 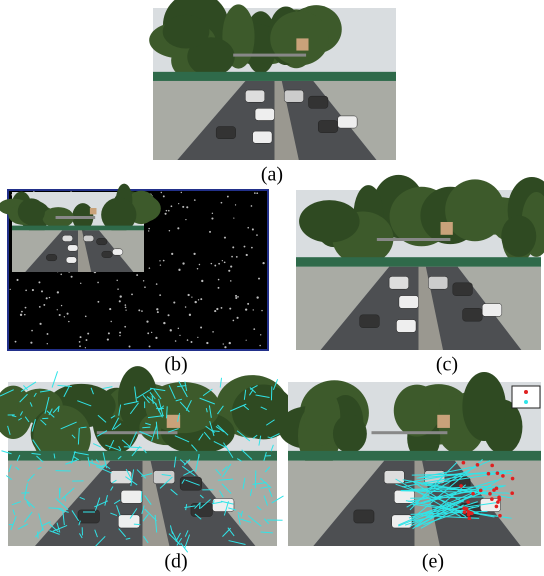 I want to click on tree, so click(x=322, y=416).